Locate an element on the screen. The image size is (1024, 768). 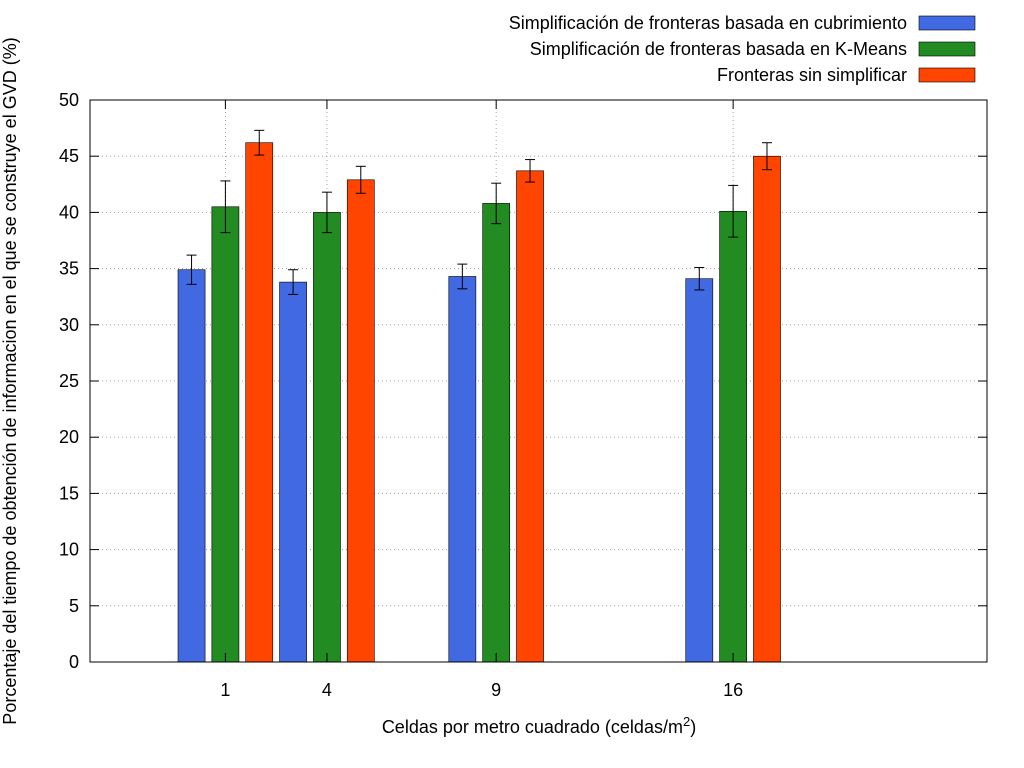
y-tick-label: 50 is located at coordinates (69, 100).